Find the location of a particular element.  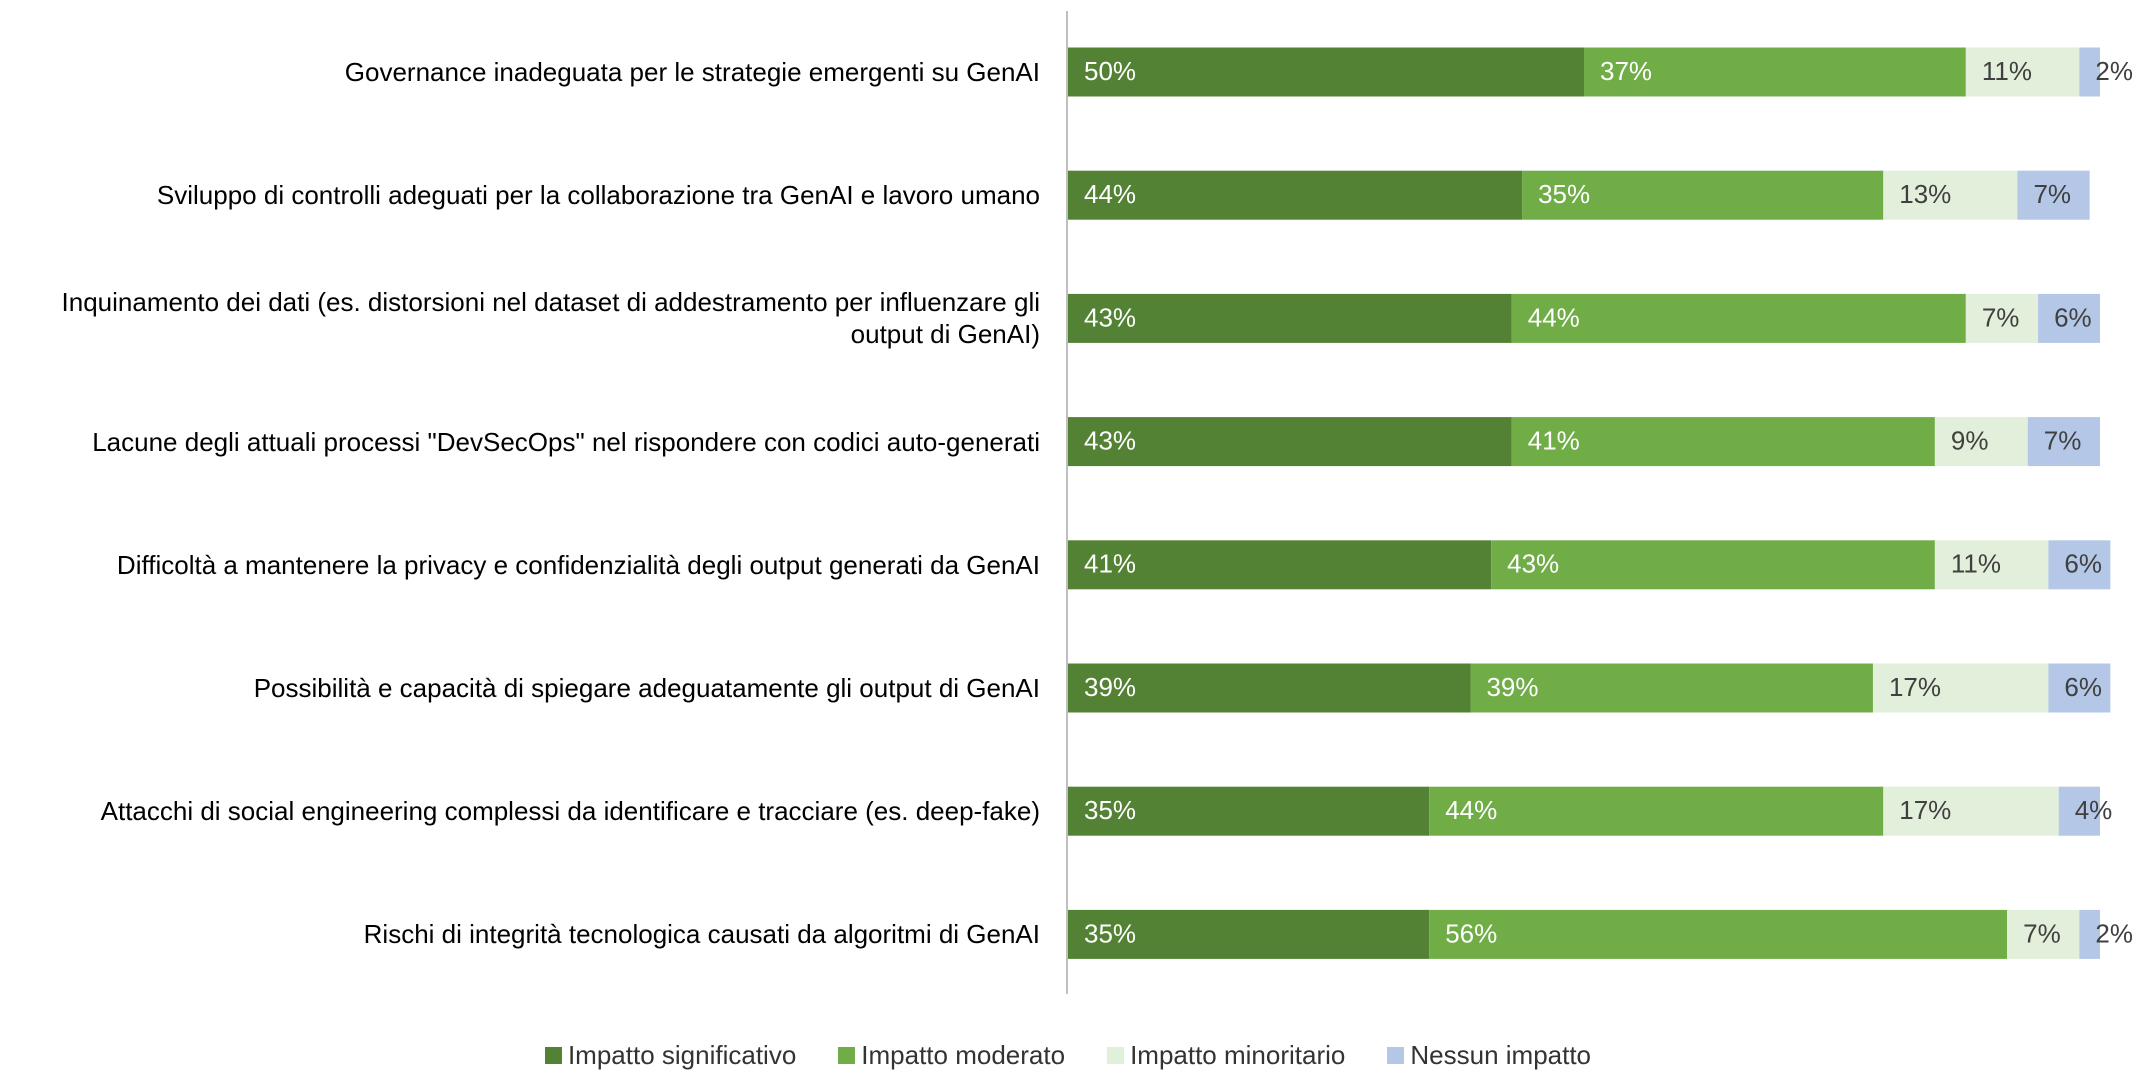

legend-item: Impatto significativo is located at coordinates (670, 1055).